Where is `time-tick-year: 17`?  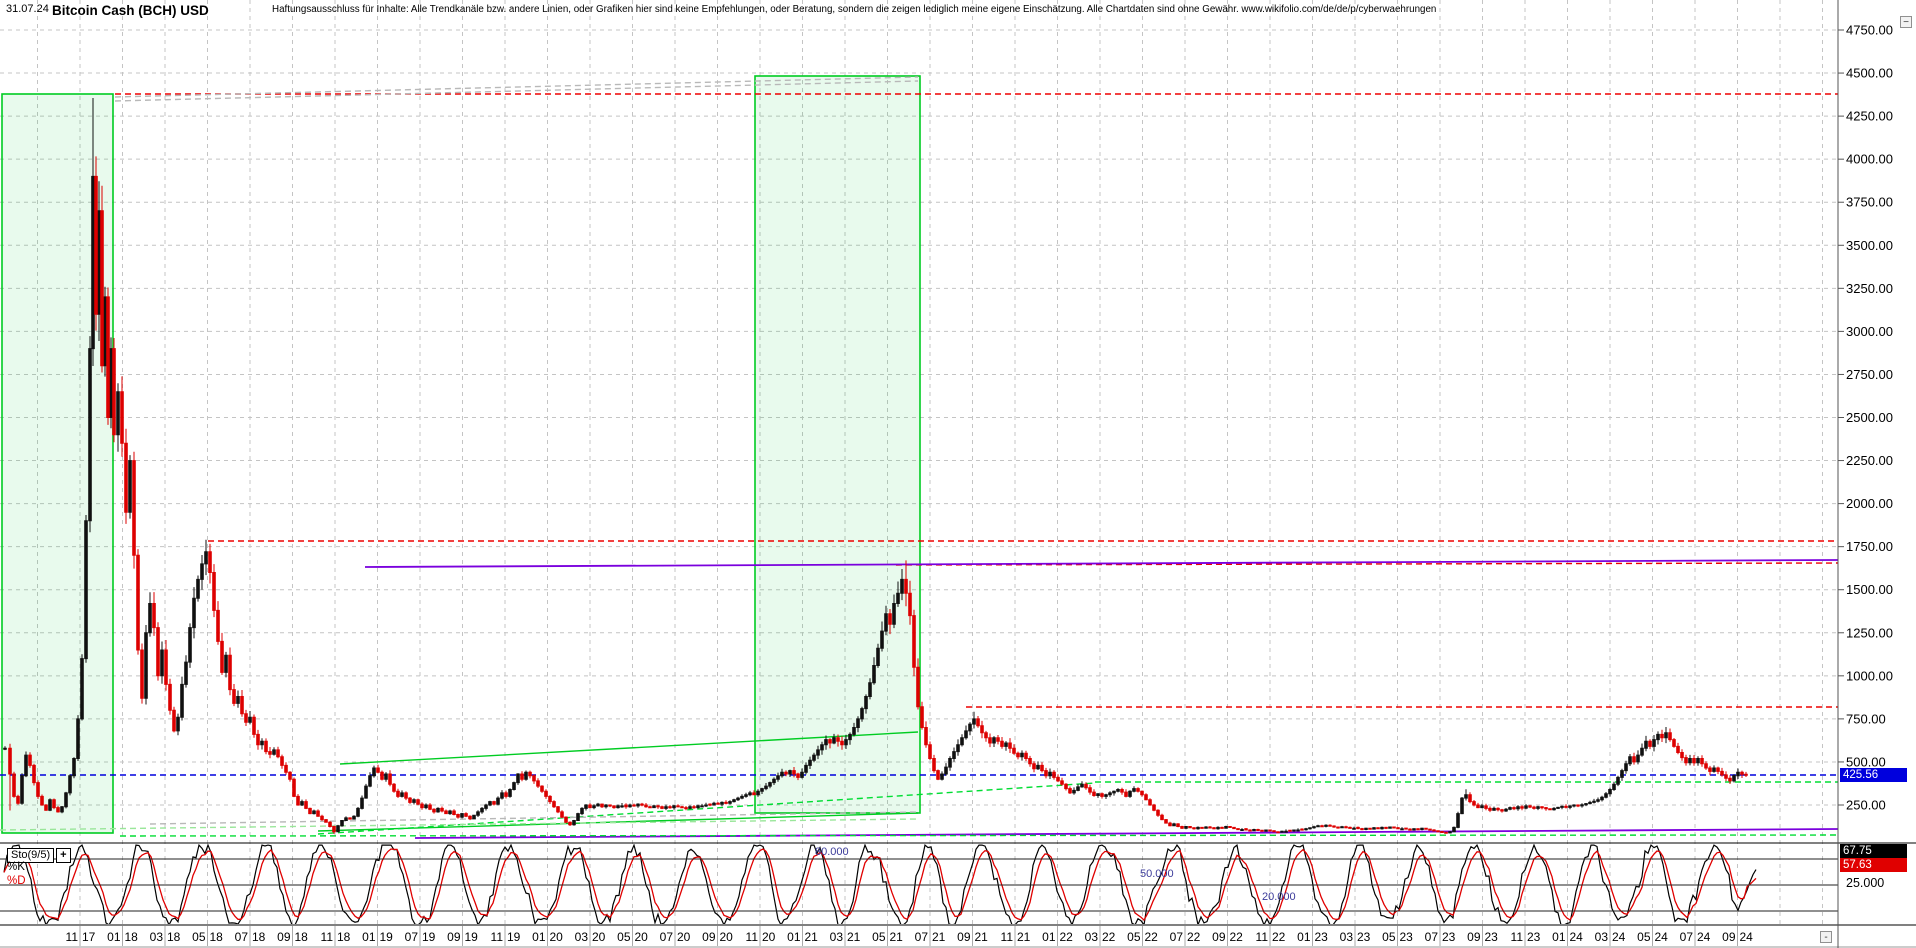
time-tick-year: 17 is located at coordinates (89, 937).